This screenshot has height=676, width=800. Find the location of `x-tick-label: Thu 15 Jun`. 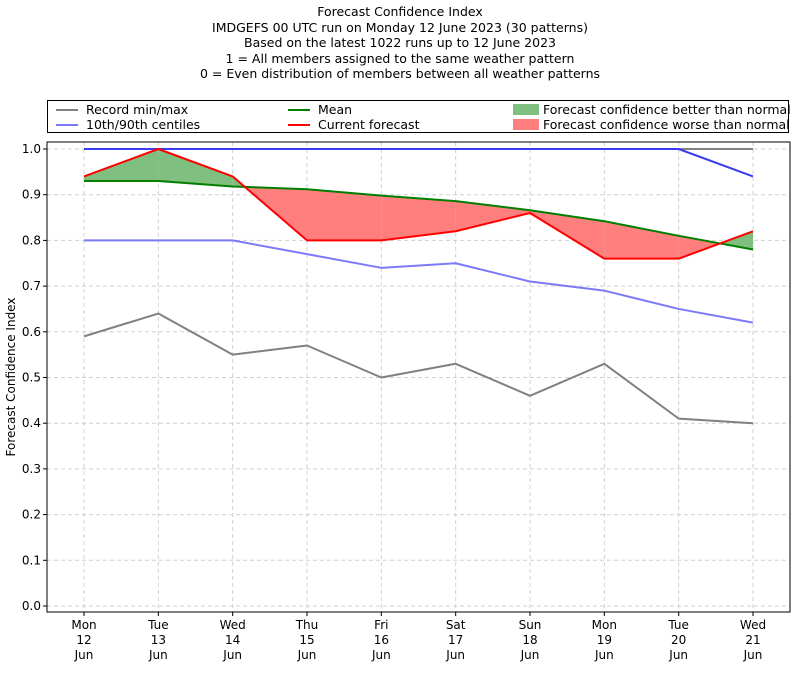

x-tick-label: Thu 15 Jun is located at coordinates (307, 640).